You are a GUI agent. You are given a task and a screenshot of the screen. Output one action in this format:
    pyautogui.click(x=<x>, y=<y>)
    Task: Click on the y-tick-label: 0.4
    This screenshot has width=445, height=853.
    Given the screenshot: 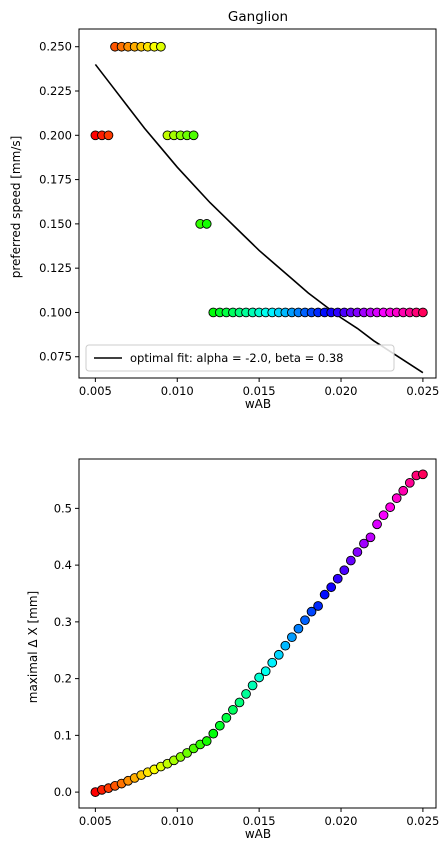 What is the action you would take?
    pyautogui.click(x=63, y=565)
    